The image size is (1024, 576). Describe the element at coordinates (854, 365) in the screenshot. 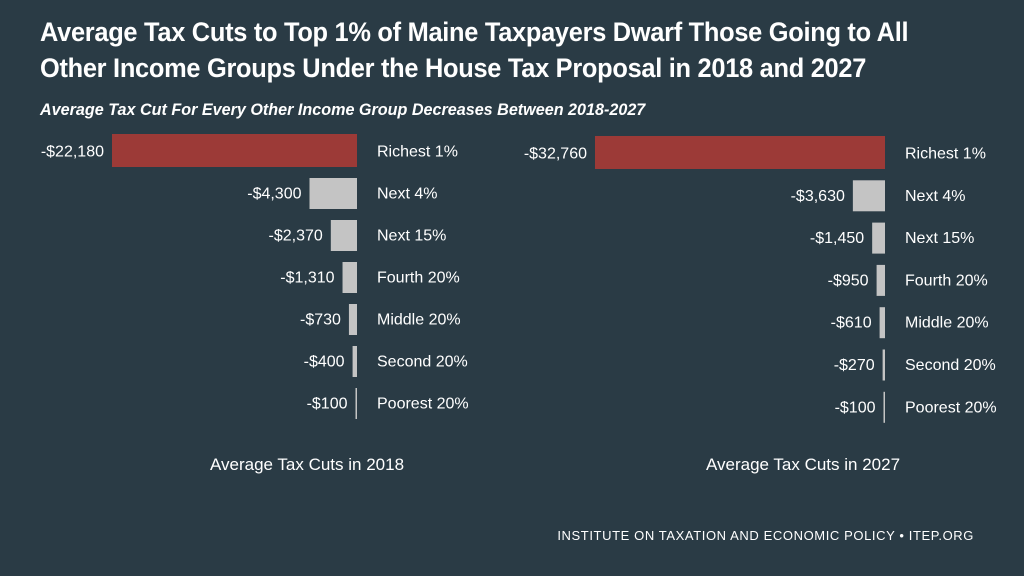

I see `data-label: -$270` at that location.